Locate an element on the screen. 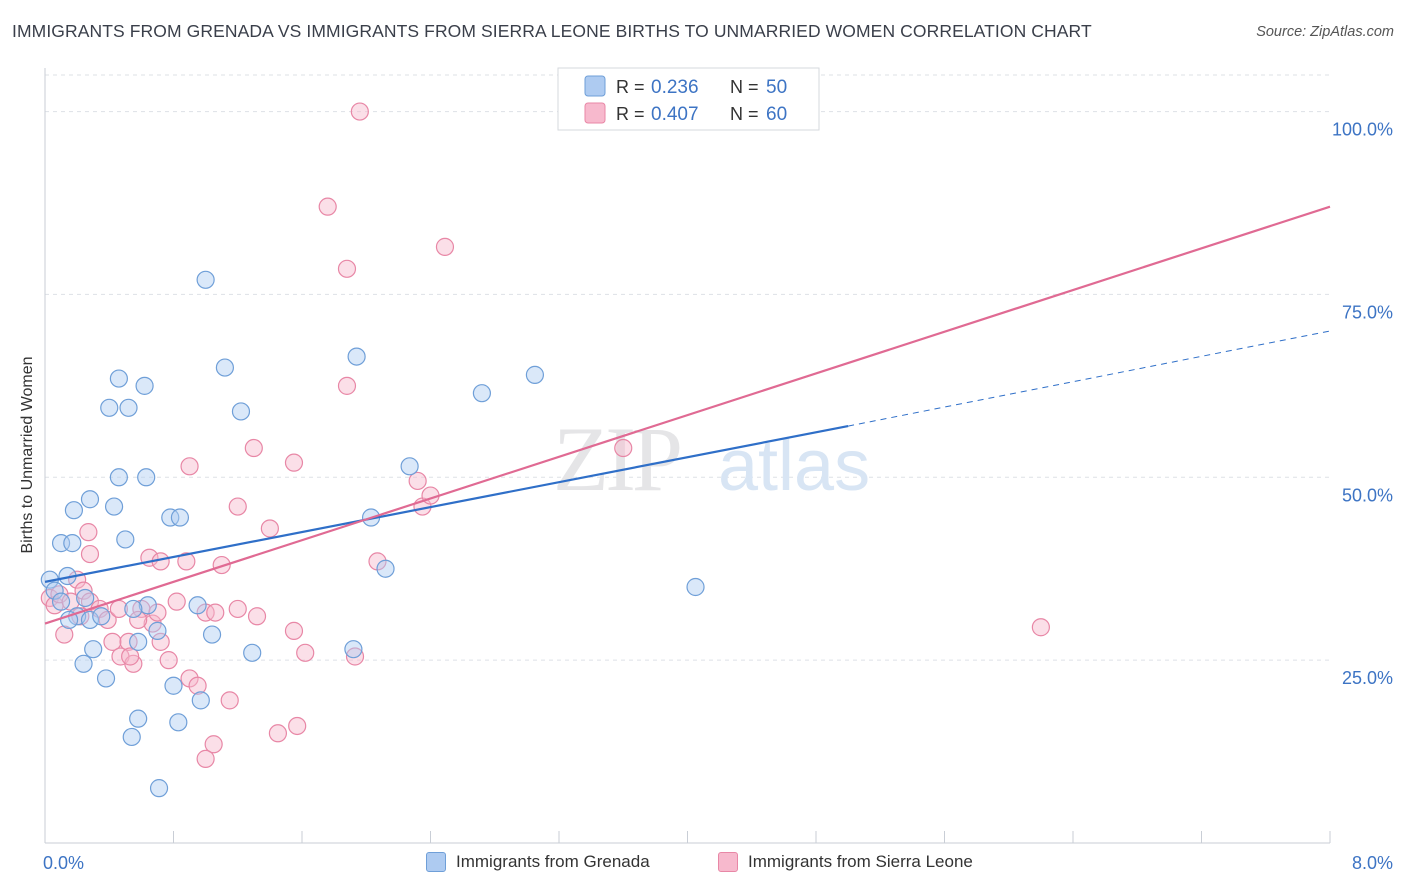  legend-item-grenada: Immigrants from Grenada is located at coordinates (538, 862).